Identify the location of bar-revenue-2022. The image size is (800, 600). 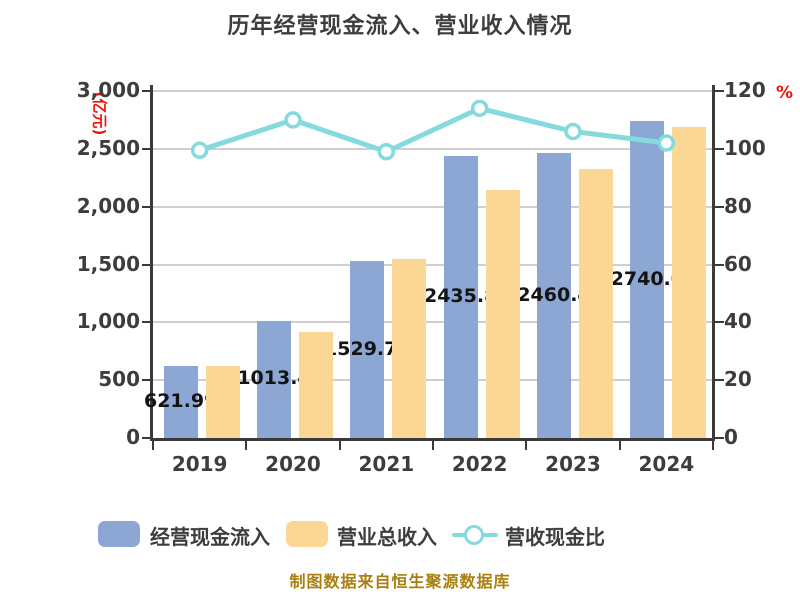
(502, 314).